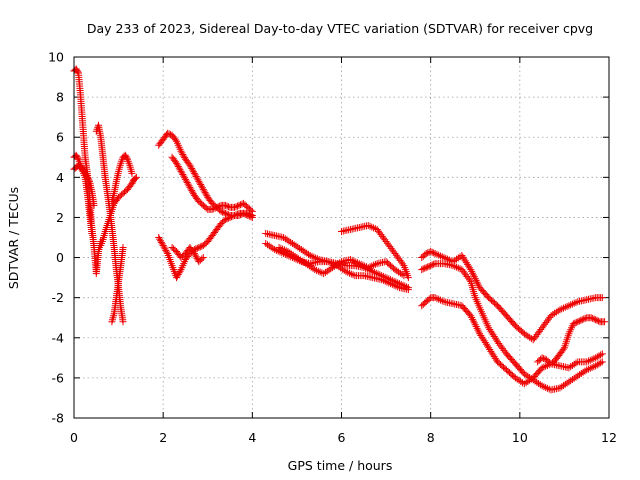 Image resolution: width=640 pixels, height=480 pixels. I want to click on series-satellite-arc-i, so click(212, 184).